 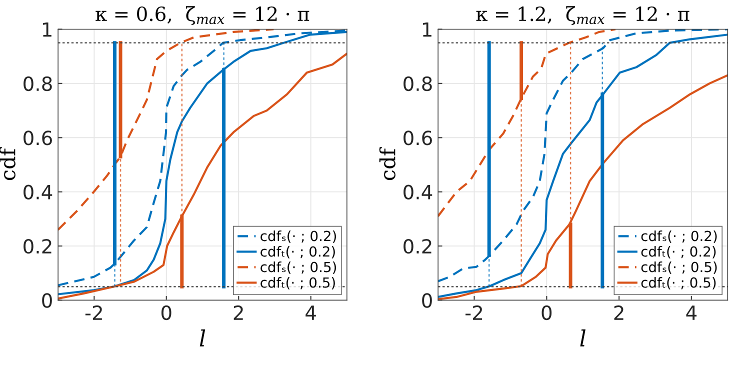 I want to click on chart-title: κ = 1.2, ζ$_{max}$ = 12 · π, so click(x=583, y=15).